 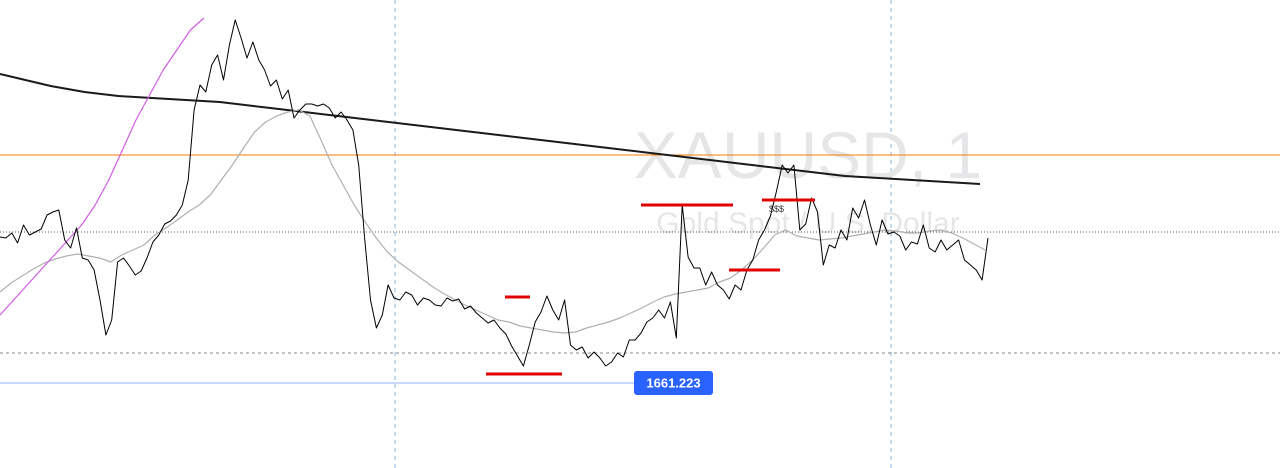 What do you see at coordinates (808, 179) in the screenshot?
I see `watermark: XAUUSD, 1 Gold Spot / U.S. Dollar` at bounding box center [808, 179].